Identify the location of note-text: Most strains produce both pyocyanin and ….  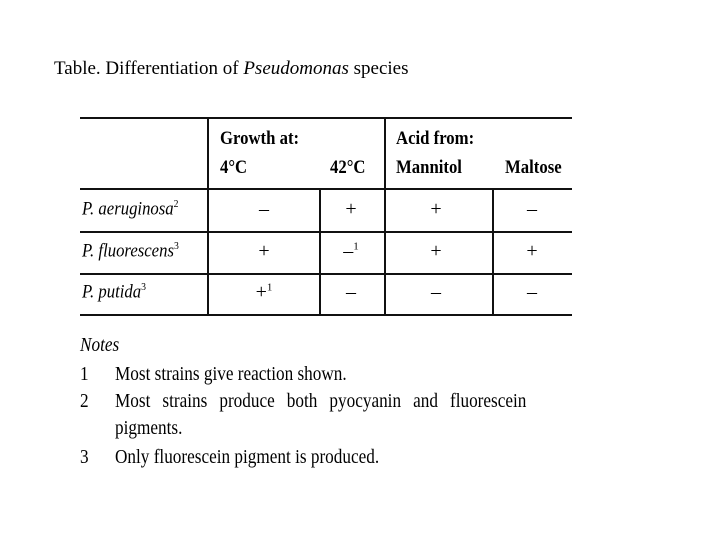
(321, 401).